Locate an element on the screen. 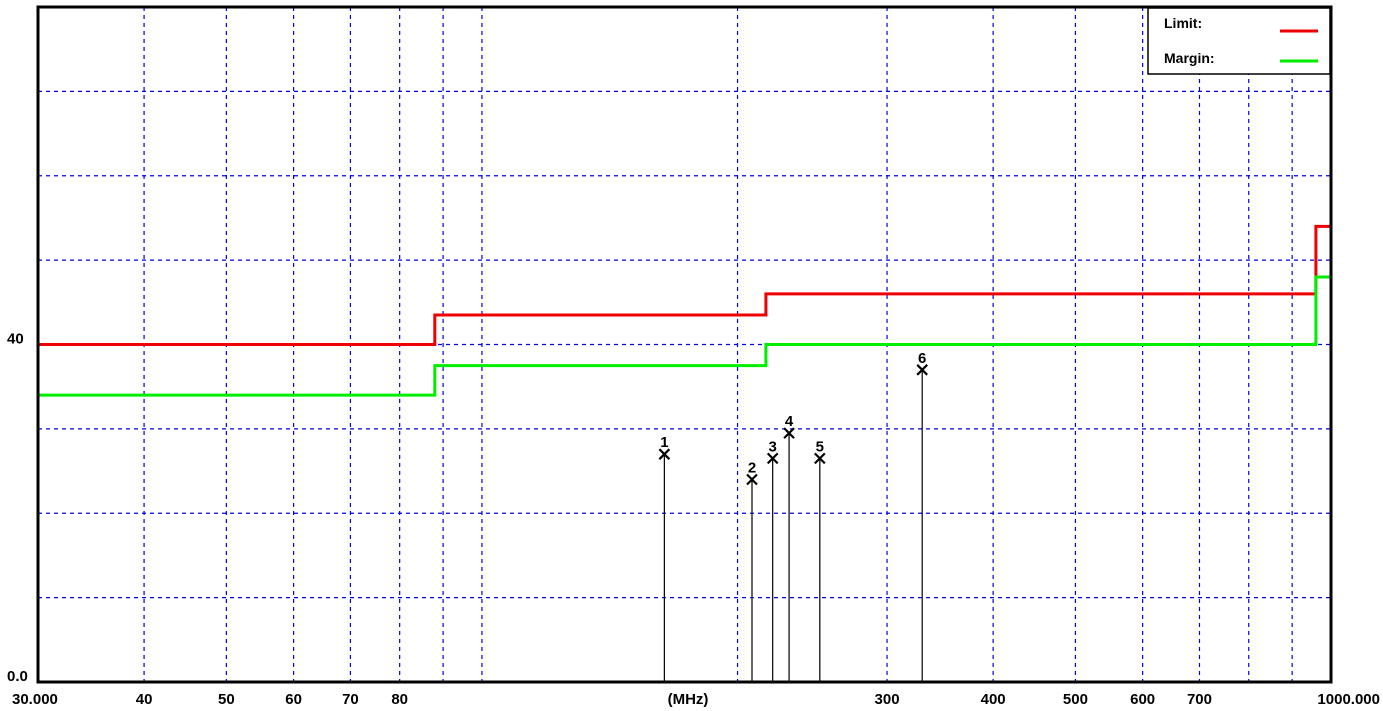  marker-label: 5 is located at coordinates (820, 446).